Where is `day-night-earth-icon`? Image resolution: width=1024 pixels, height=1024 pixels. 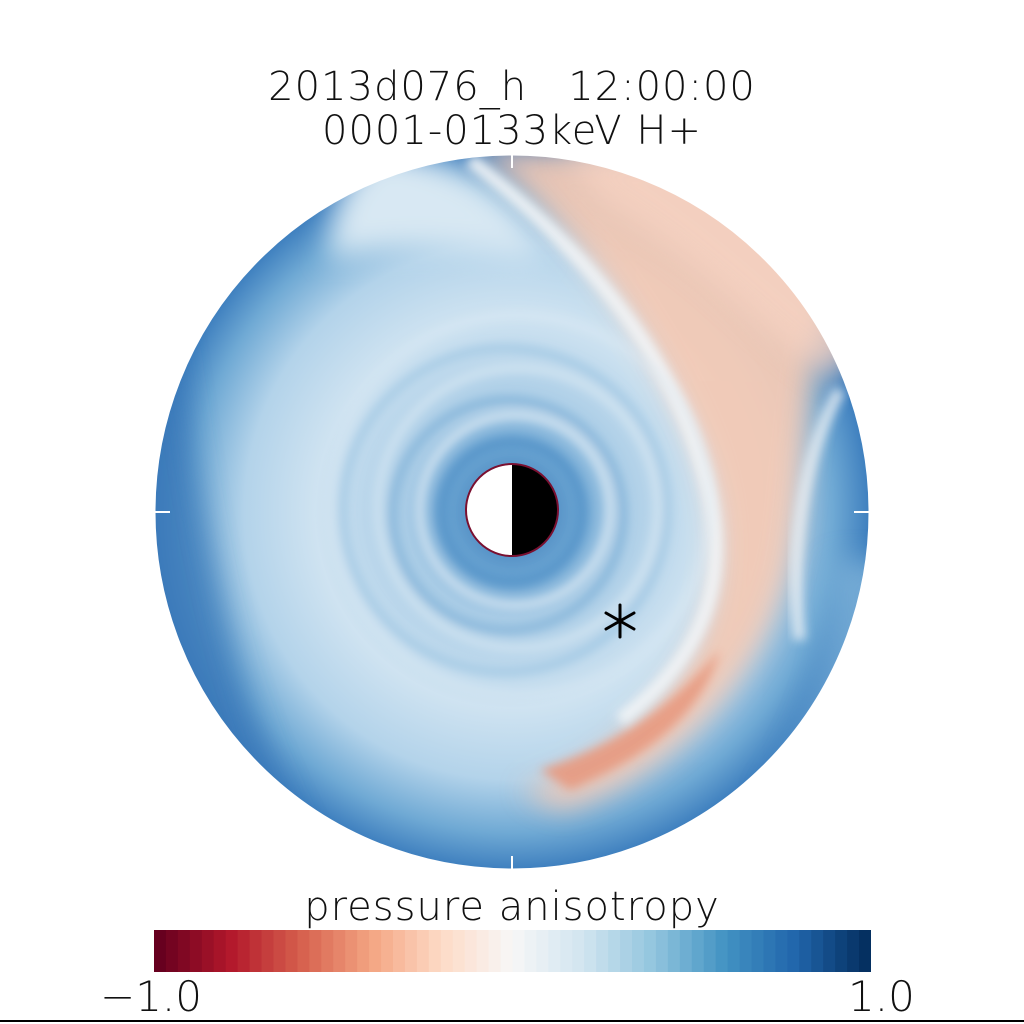 day-night-earth-icon is located at coordinates (512, 510).